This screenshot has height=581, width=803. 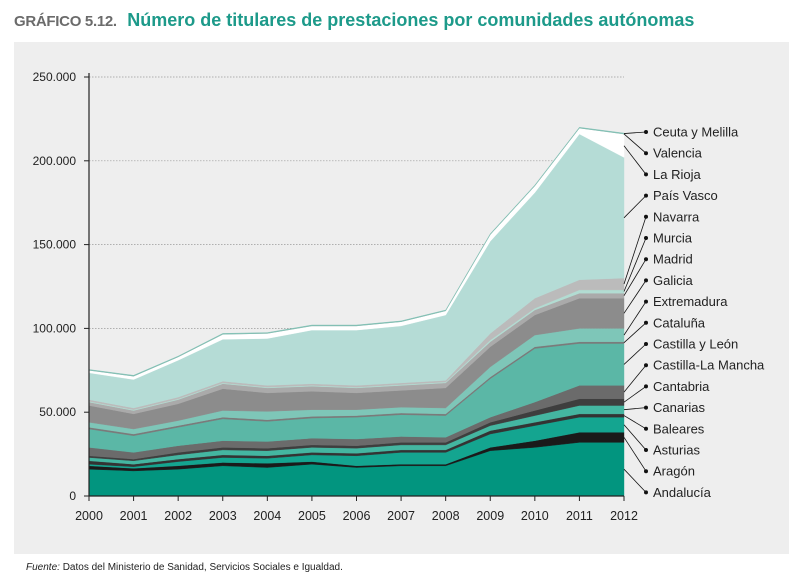 I want to click on x-tick-label: 2006, so click(x=357, y=516).